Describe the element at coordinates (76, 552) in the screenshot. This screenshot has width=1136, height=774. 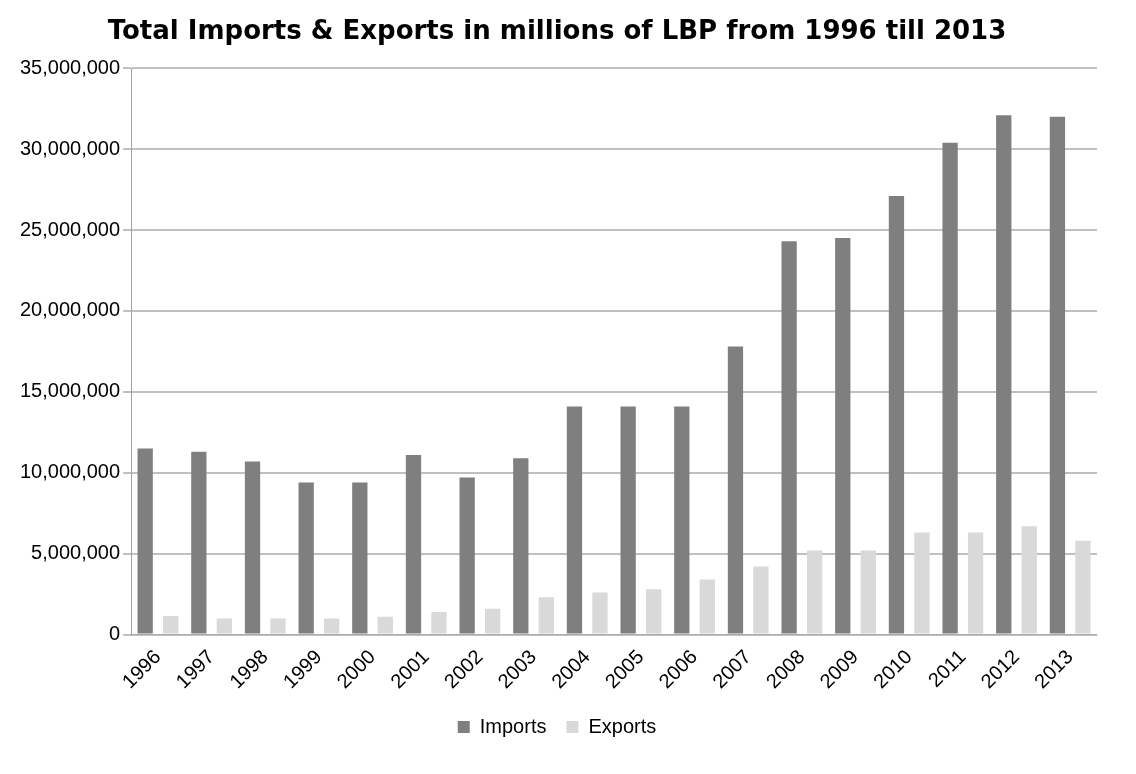
I see `y-tick-label: 5,000,000` at that location.